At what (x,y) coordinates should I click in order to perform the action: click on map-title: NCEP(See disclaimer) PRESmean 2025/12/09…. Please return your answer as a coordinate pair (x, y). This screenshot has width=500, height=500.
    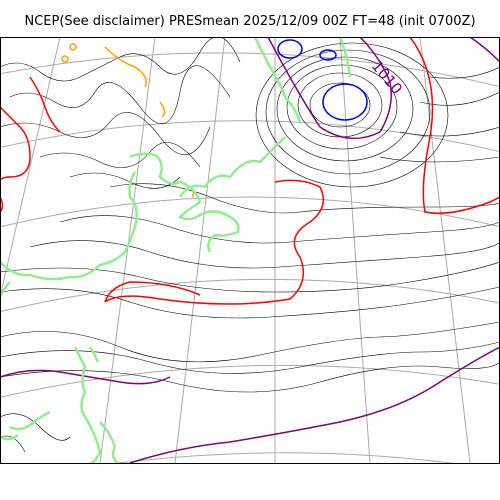
    Looking at the image, I should click on (250, 21).